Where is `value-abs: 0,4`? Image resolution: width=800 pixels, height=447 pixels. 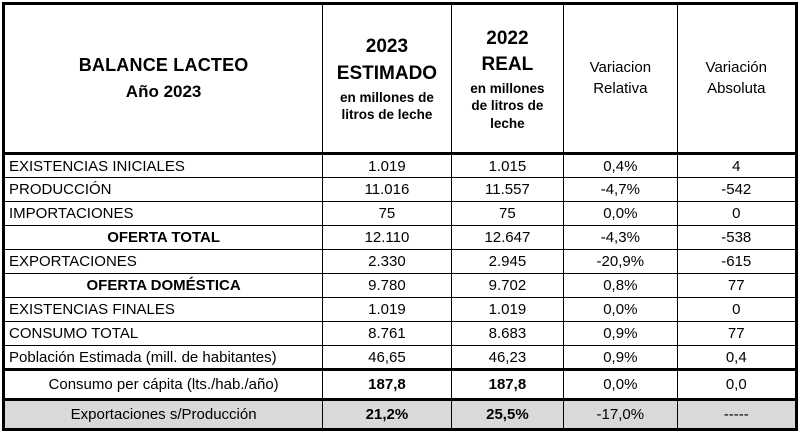 value-abs: 0,4 is located at coordinates (737, 357).